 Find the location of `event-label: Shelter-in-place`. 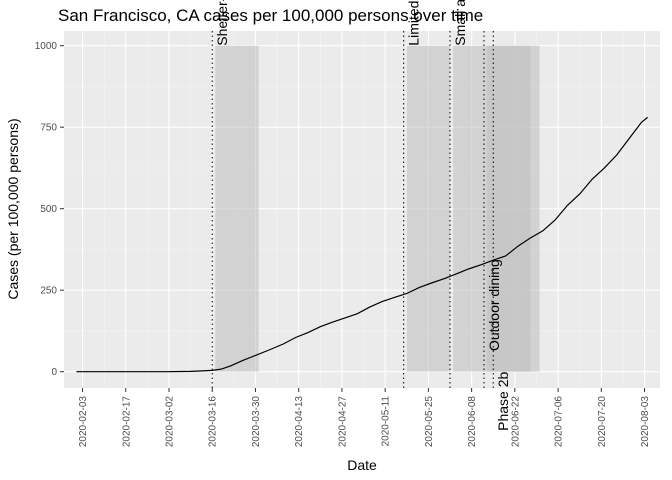

event-label: Shelter-in-place is located at coordinates (222, 23).